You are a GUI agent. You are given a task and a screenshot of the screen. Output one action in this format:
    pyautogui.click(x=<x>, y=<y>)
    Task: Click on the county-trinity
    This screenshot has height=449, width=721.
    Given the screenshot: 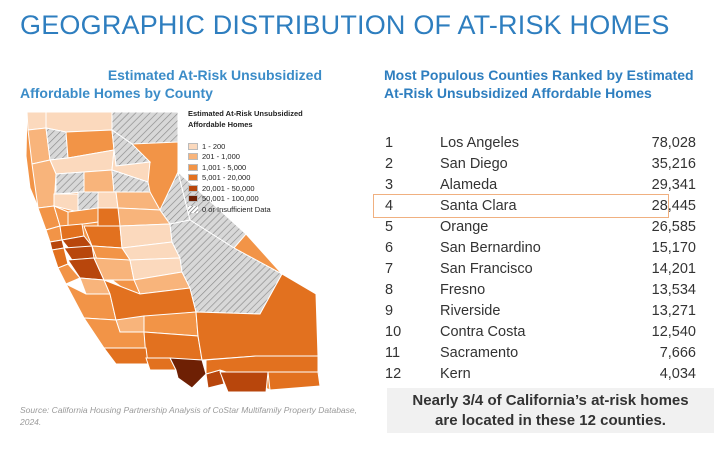 What is the action you would take?
    pyautogui.click(x=57, y=144)
    